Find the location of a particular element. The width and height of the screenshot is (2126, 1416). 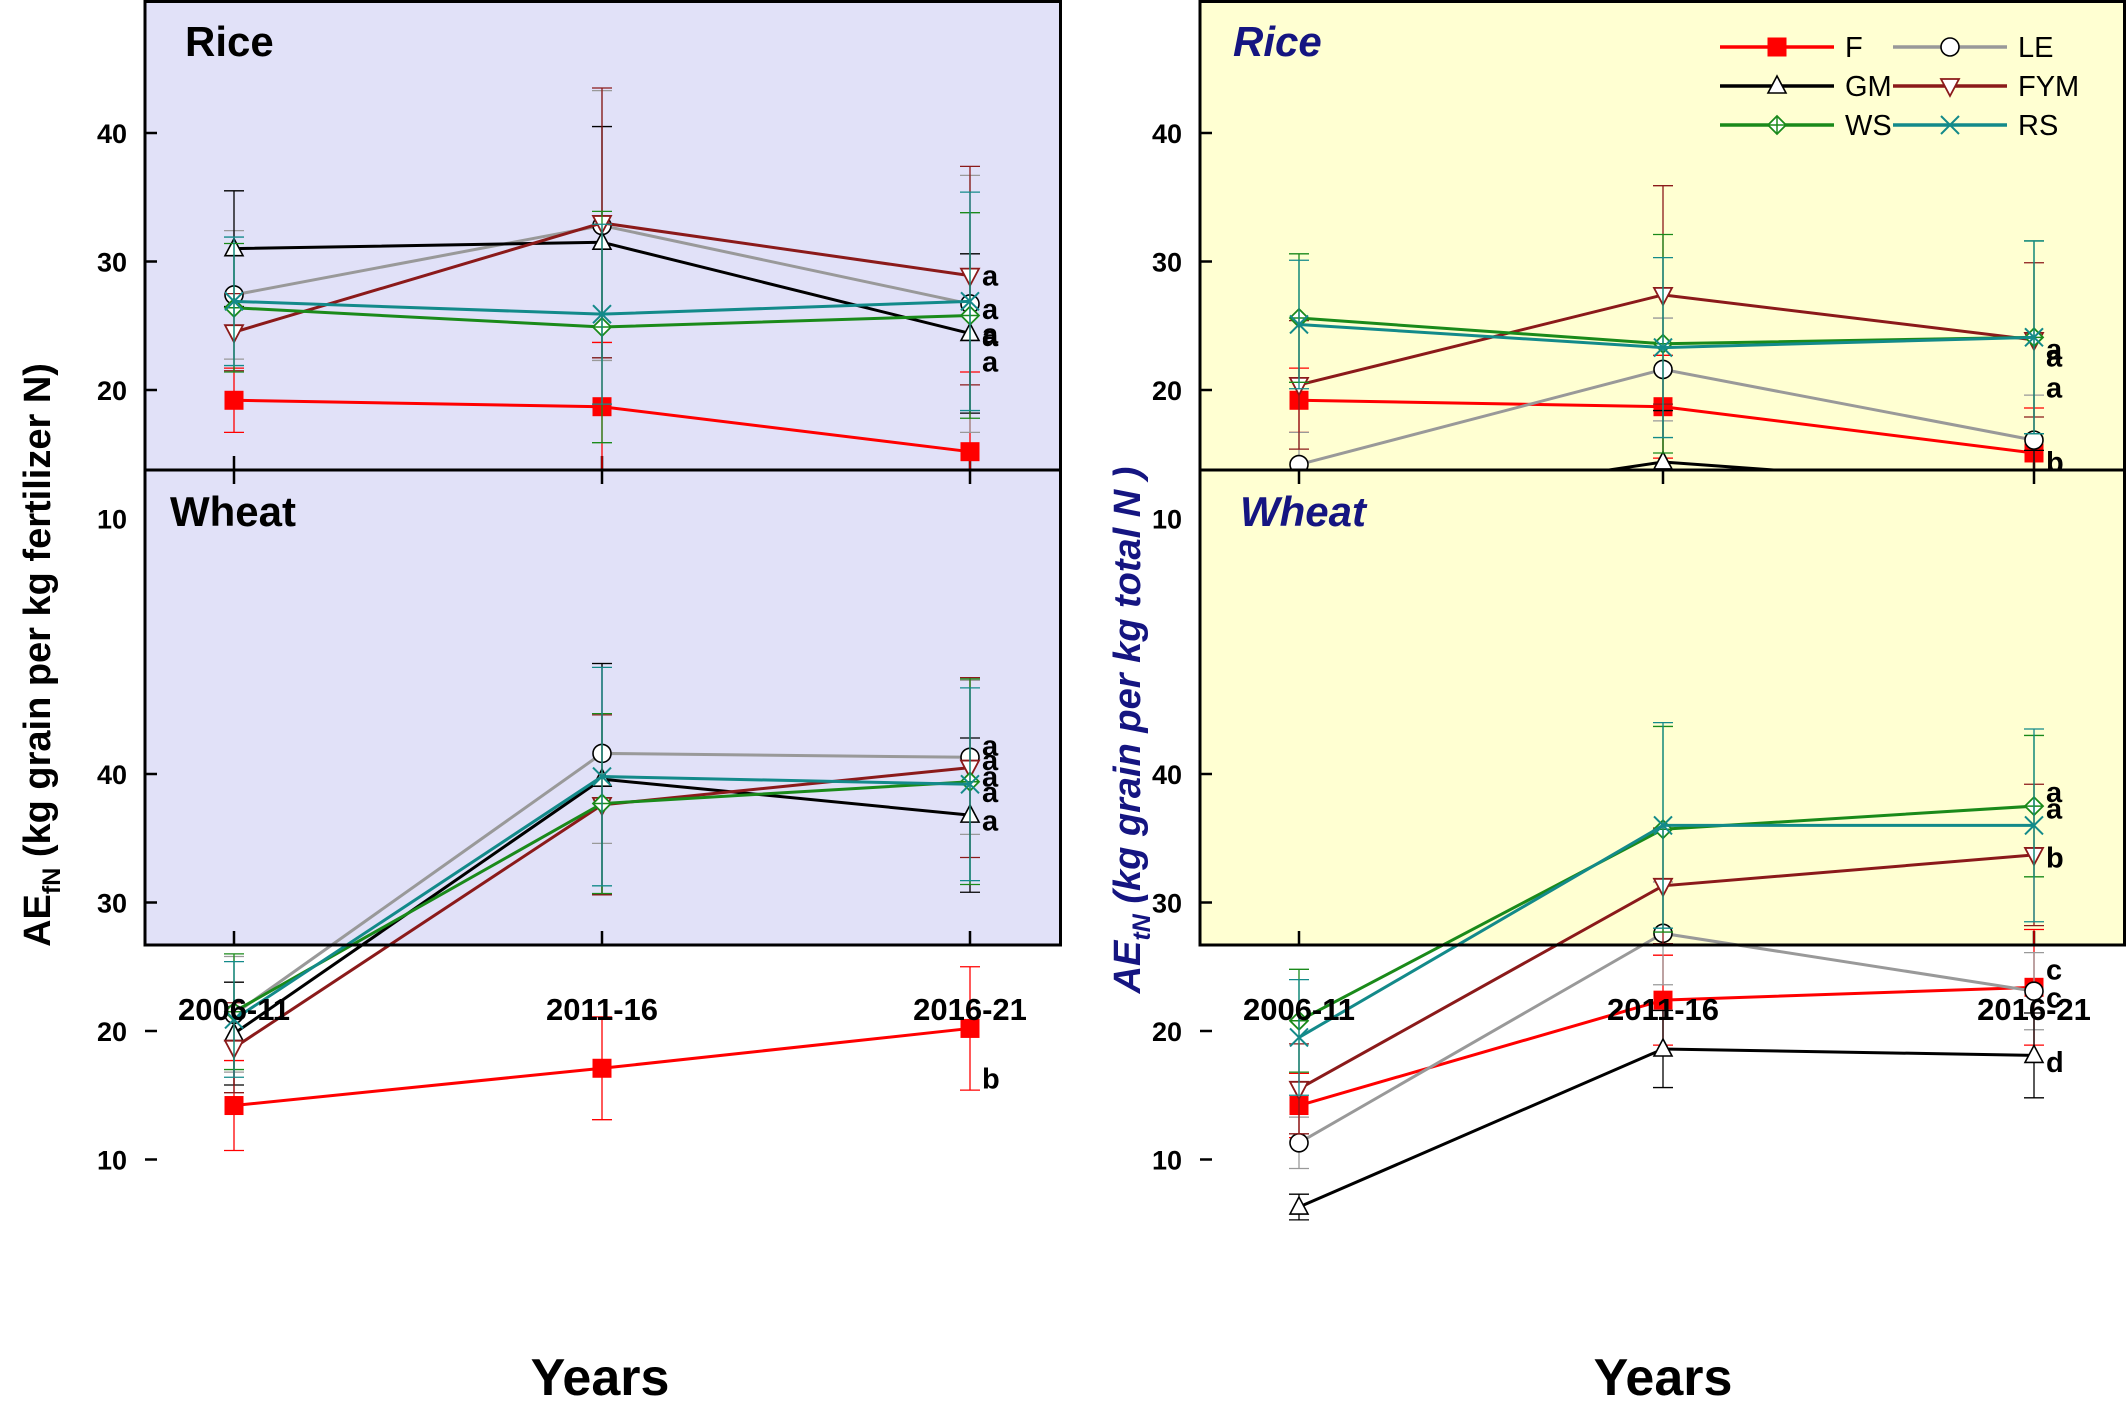

square-x-icon is located at coordinates (1950, 125).